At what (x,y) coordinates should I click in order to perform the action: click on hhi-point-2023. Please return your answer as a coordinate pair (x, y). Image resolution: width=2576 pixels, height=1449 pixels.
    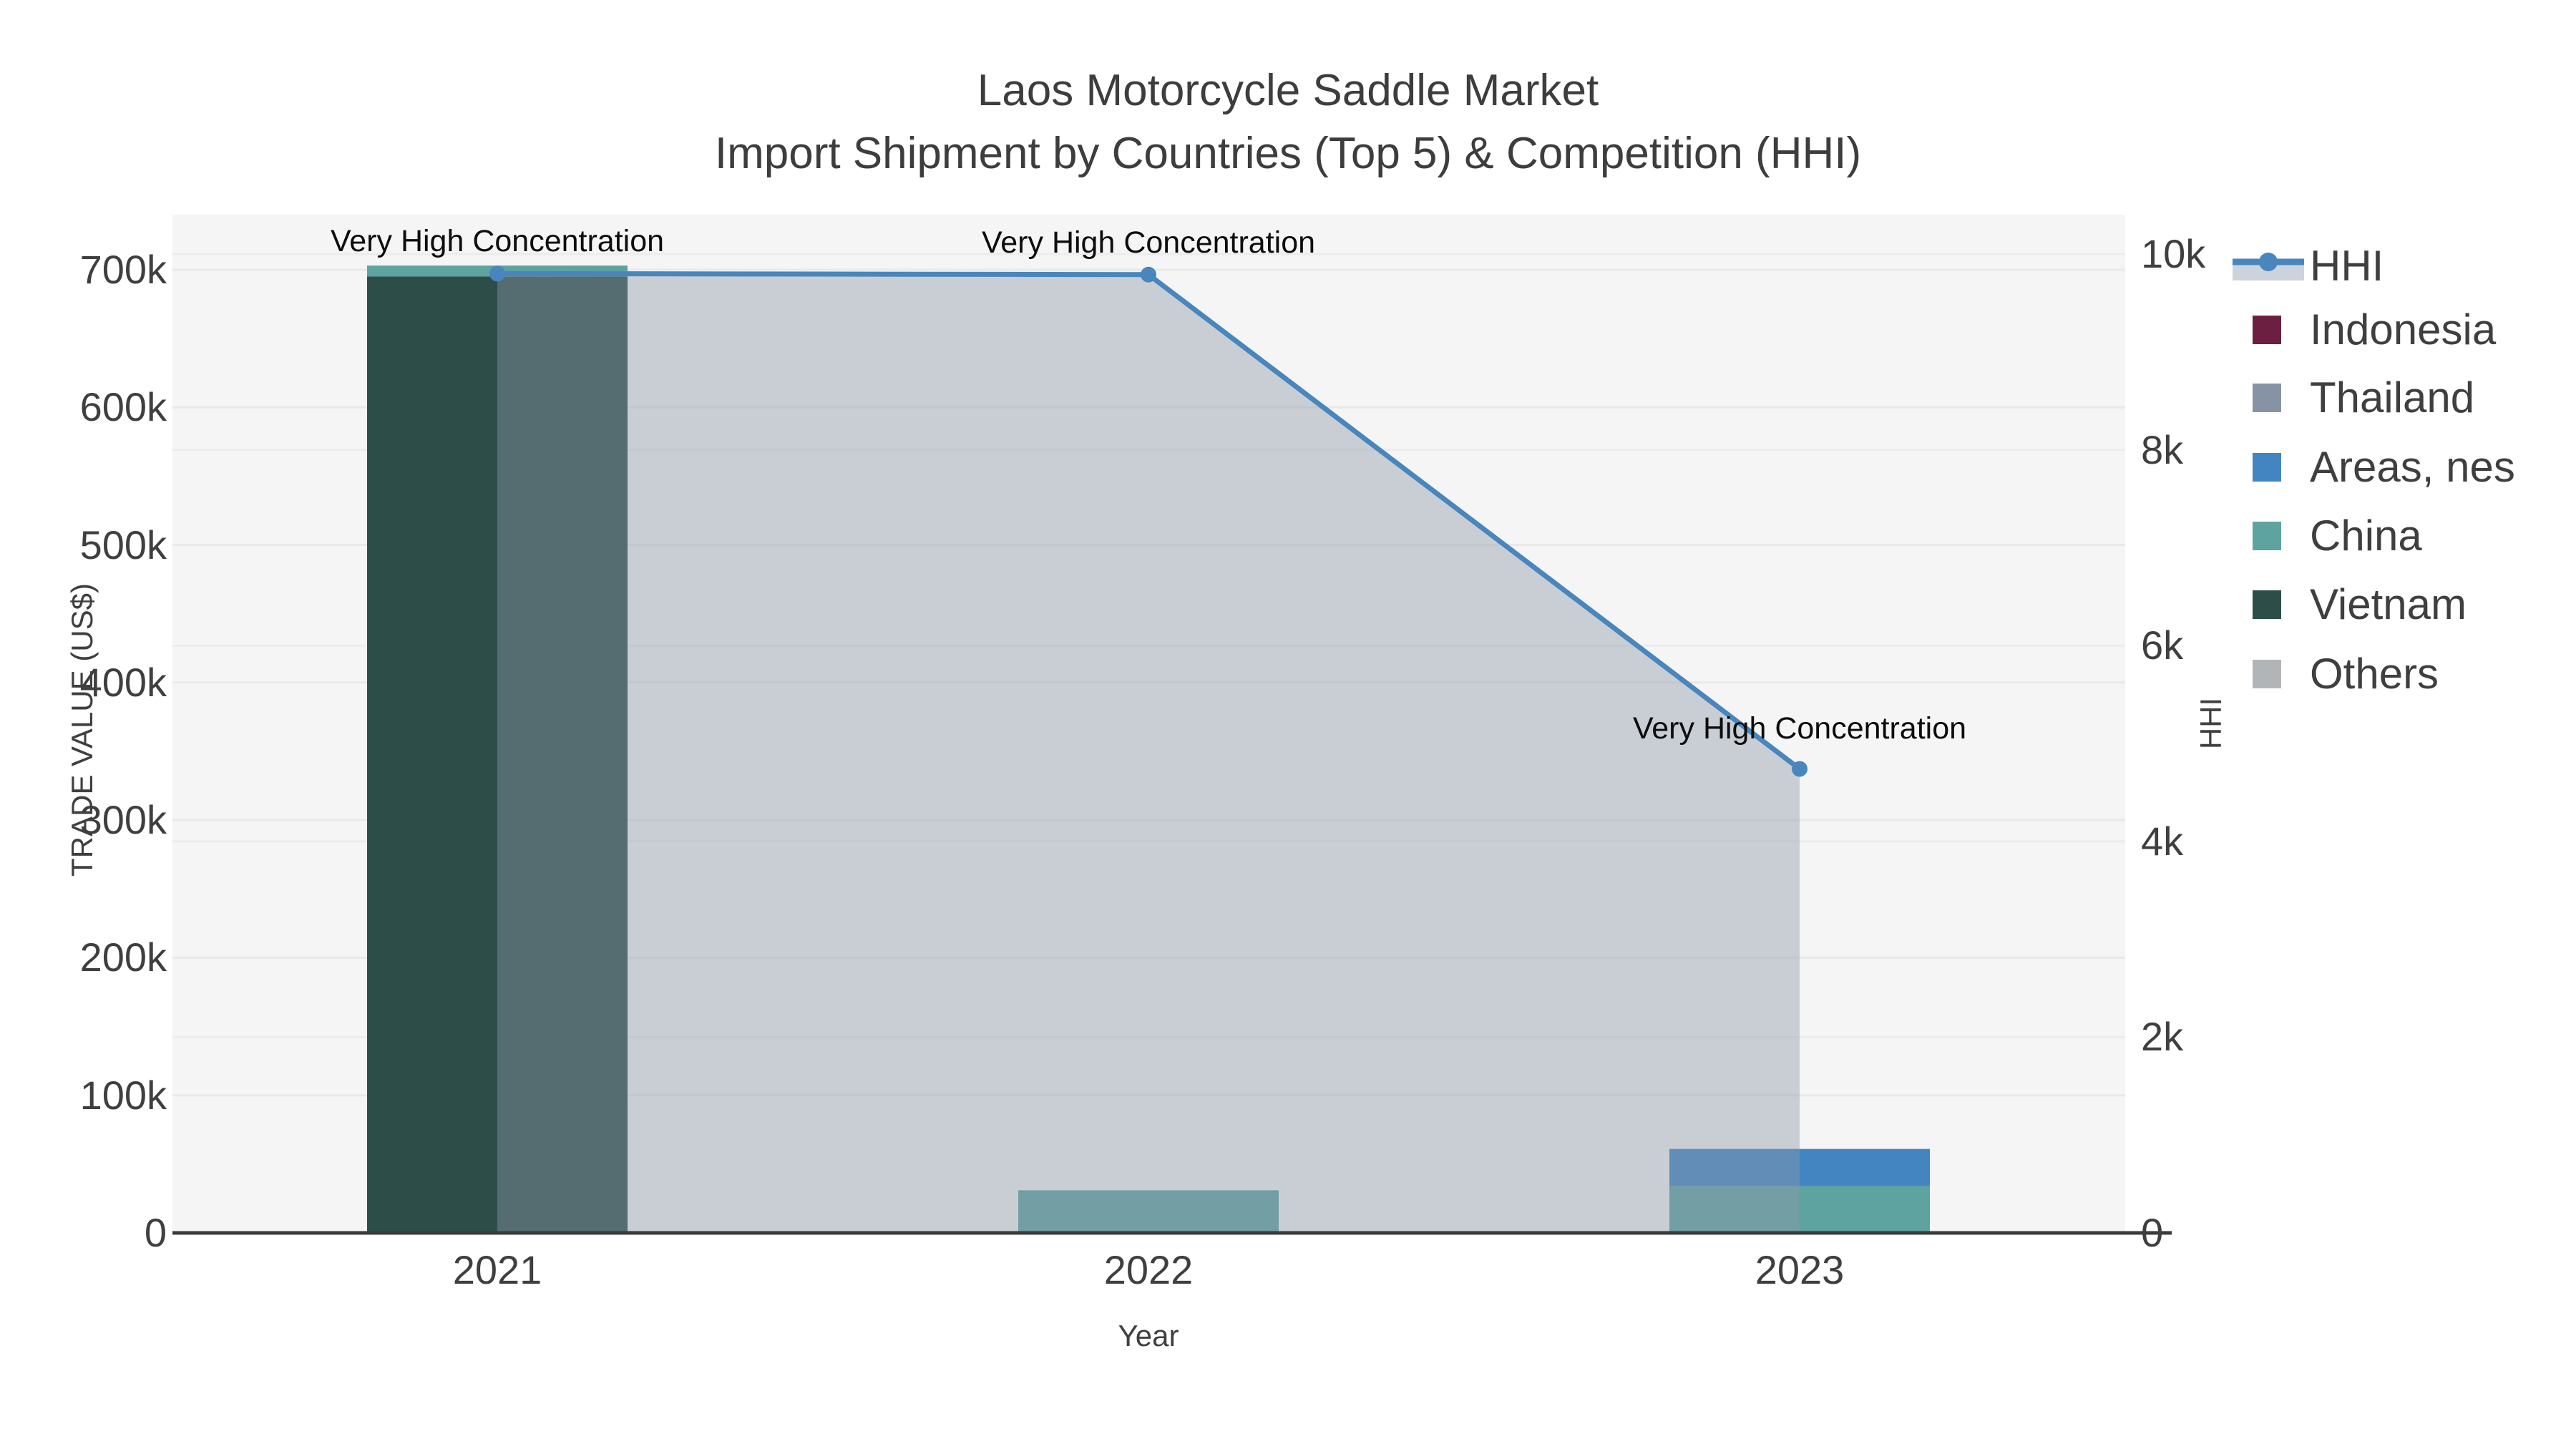
    Looking at the image, I should click on (1799, 769).